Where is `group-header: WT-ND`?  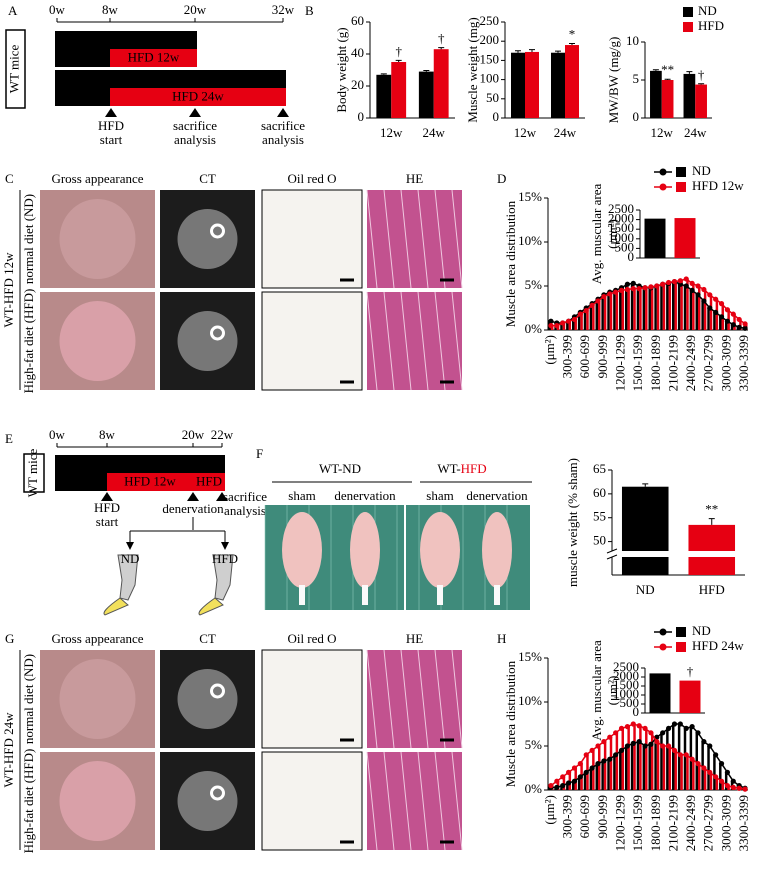
group-header: WT-ND is located at coordinates (340, 468).